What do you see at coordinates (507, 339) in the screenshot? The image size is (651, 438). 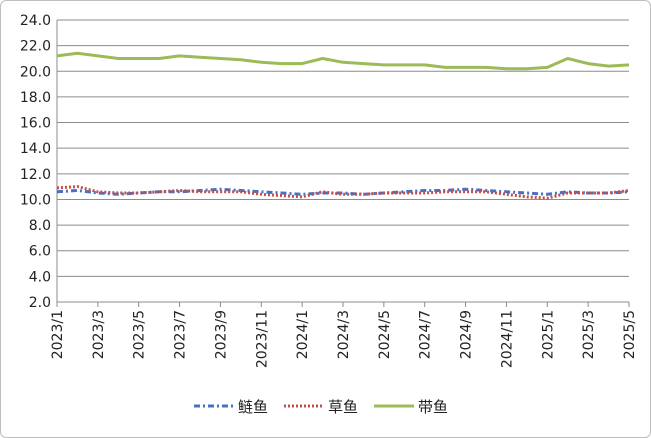 I see `x-tick-label-11: 2024/11` at bounding box center [507, 339].